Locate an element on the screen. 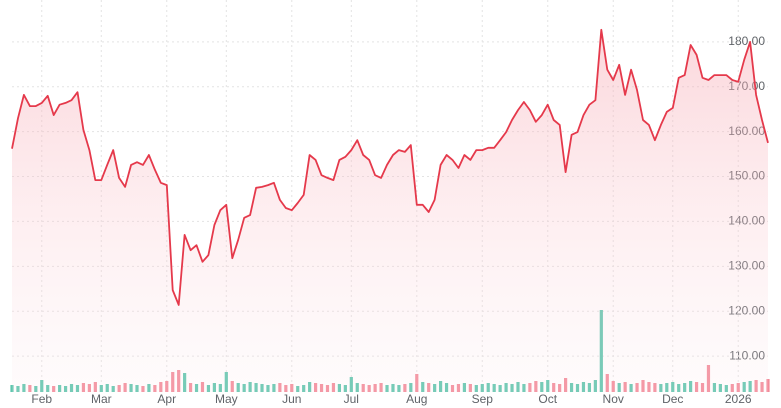 This screenshot has width=781, height=408. x-tick-label: Feb is located at coordinates (41, 399).